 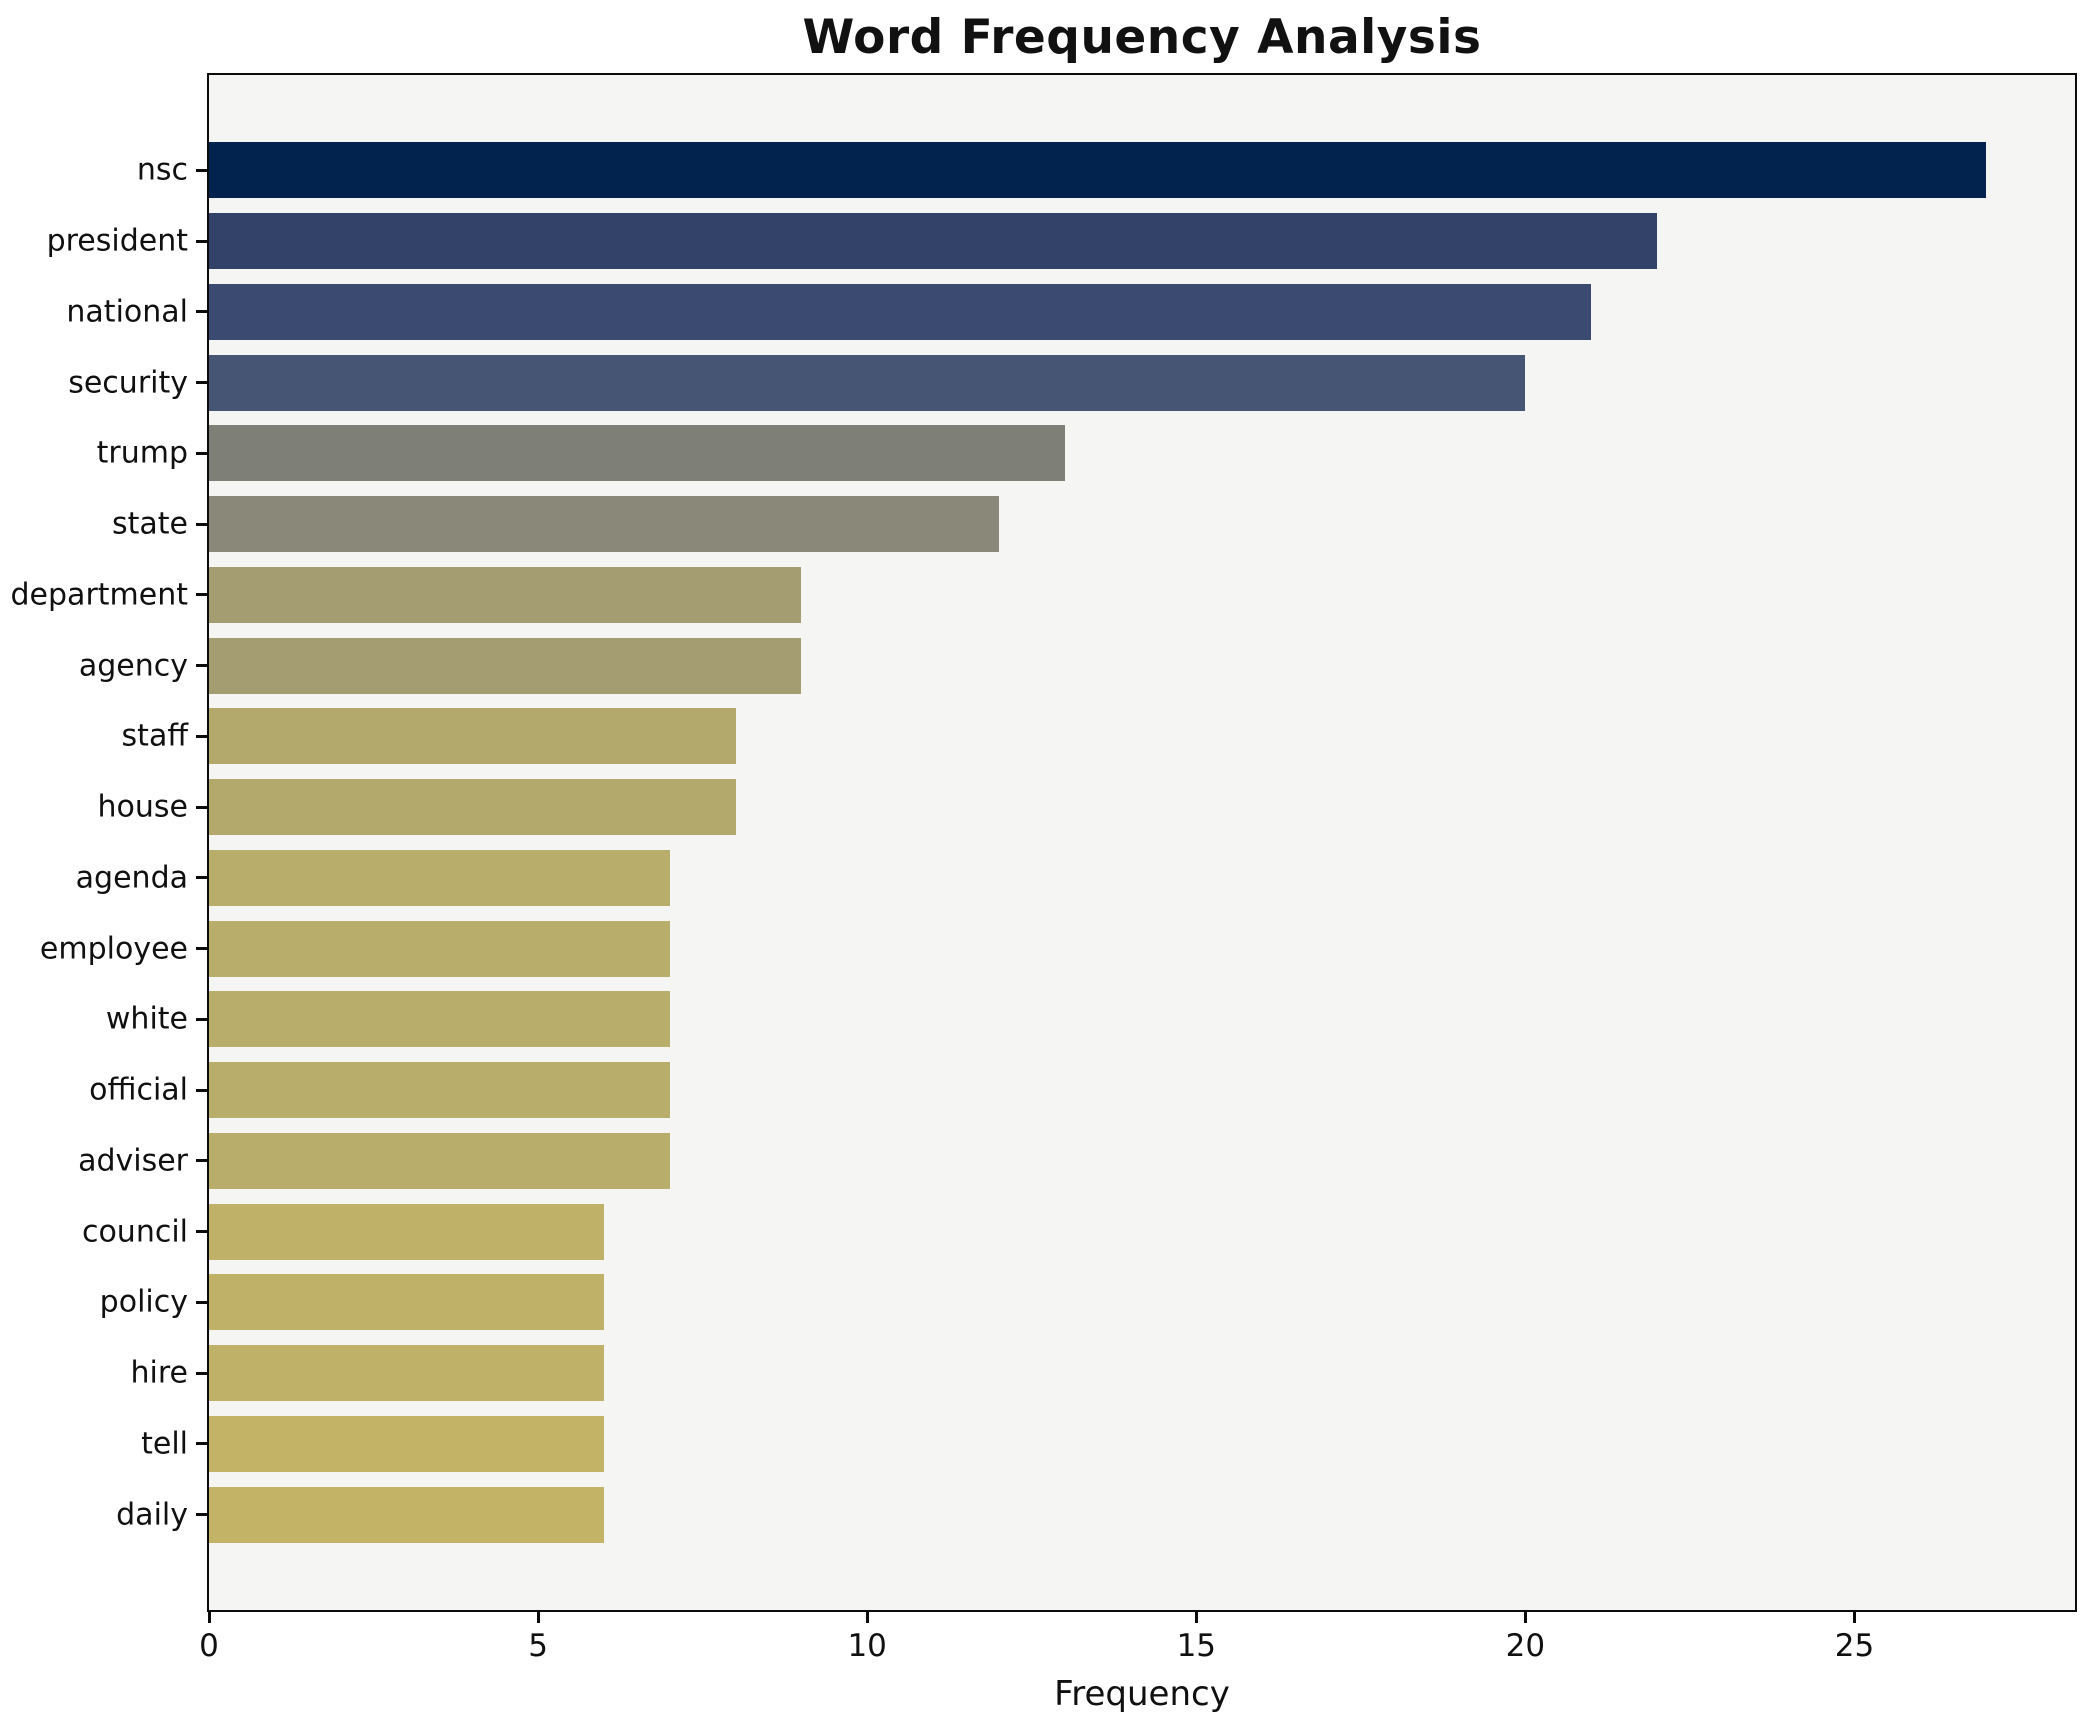 I want to click on x-tick-label-20: 20, so click(x=1525, y=1646).